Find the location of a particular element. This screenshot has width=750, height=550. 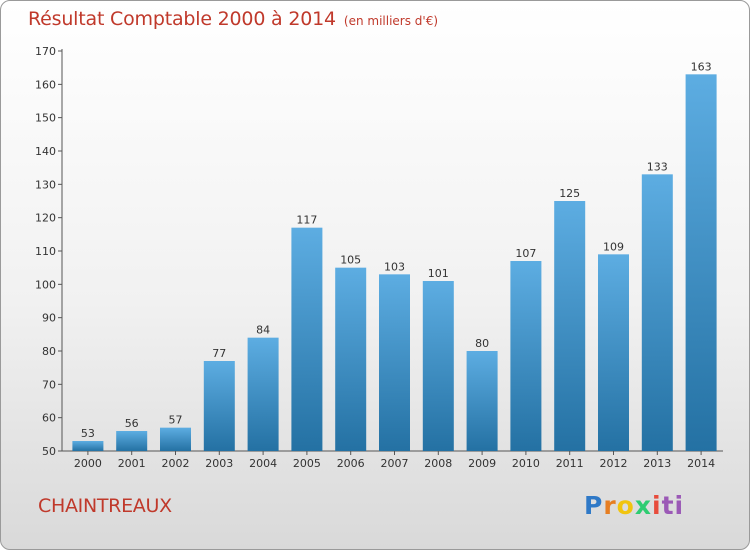

chart-title-main: Résultat Comptable 2000 à 2014 is located at coordinates (182, 19).